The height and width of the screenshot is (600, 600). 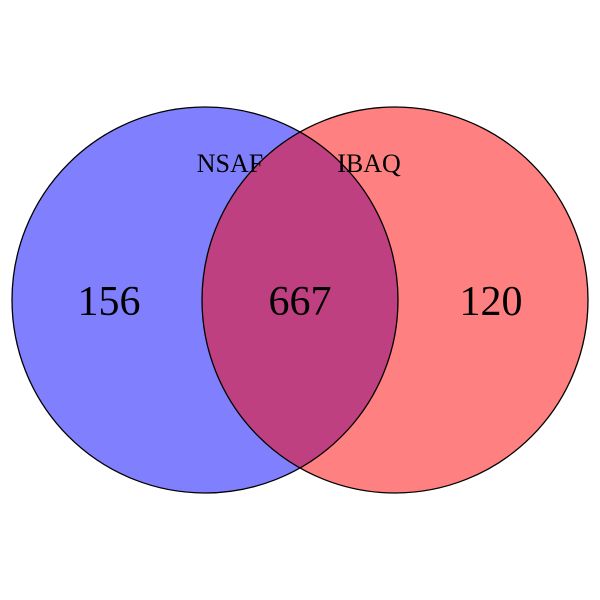 I want to click on ibaq-set-label: IBAQ, so click(x=369, y=163).